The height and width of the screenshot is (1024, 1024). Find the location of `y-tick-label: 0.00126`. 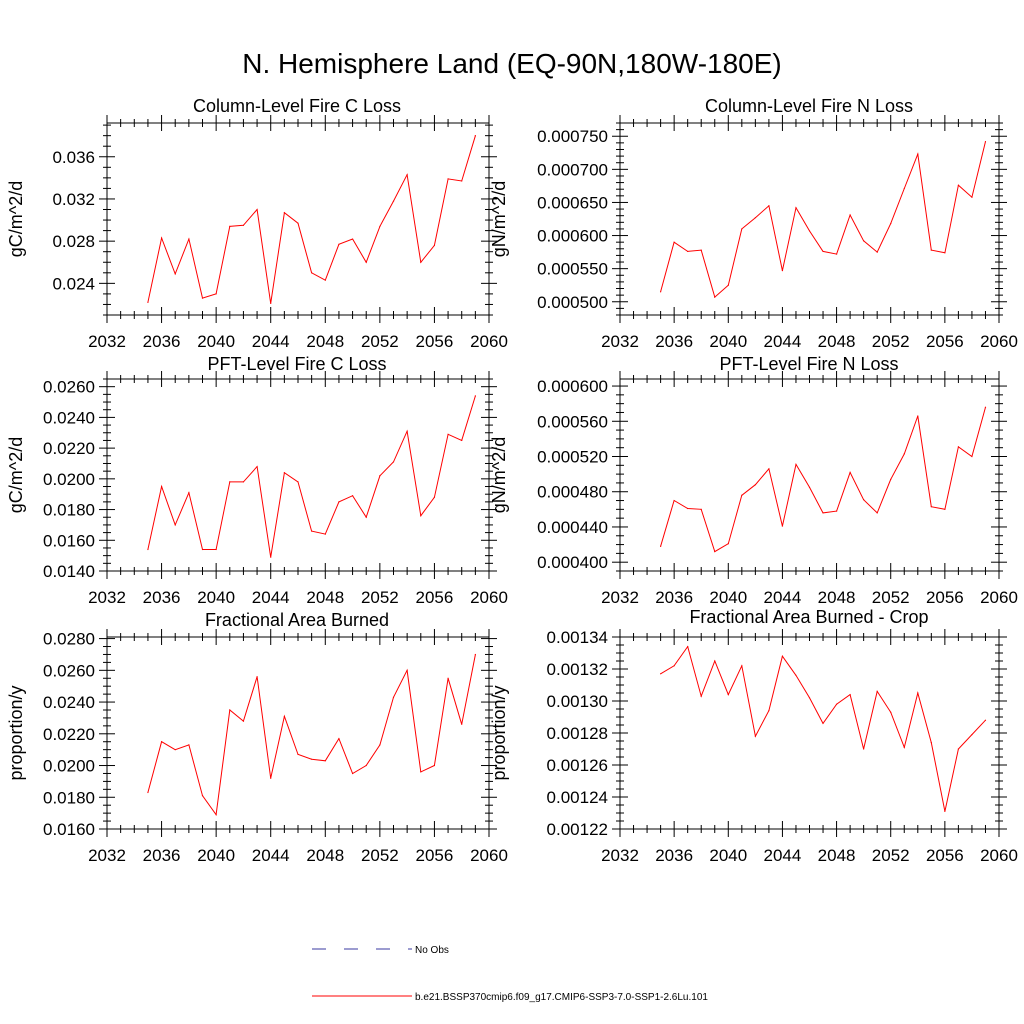

y-tick-label: 0.00126 is located at coordinates (577, 765).